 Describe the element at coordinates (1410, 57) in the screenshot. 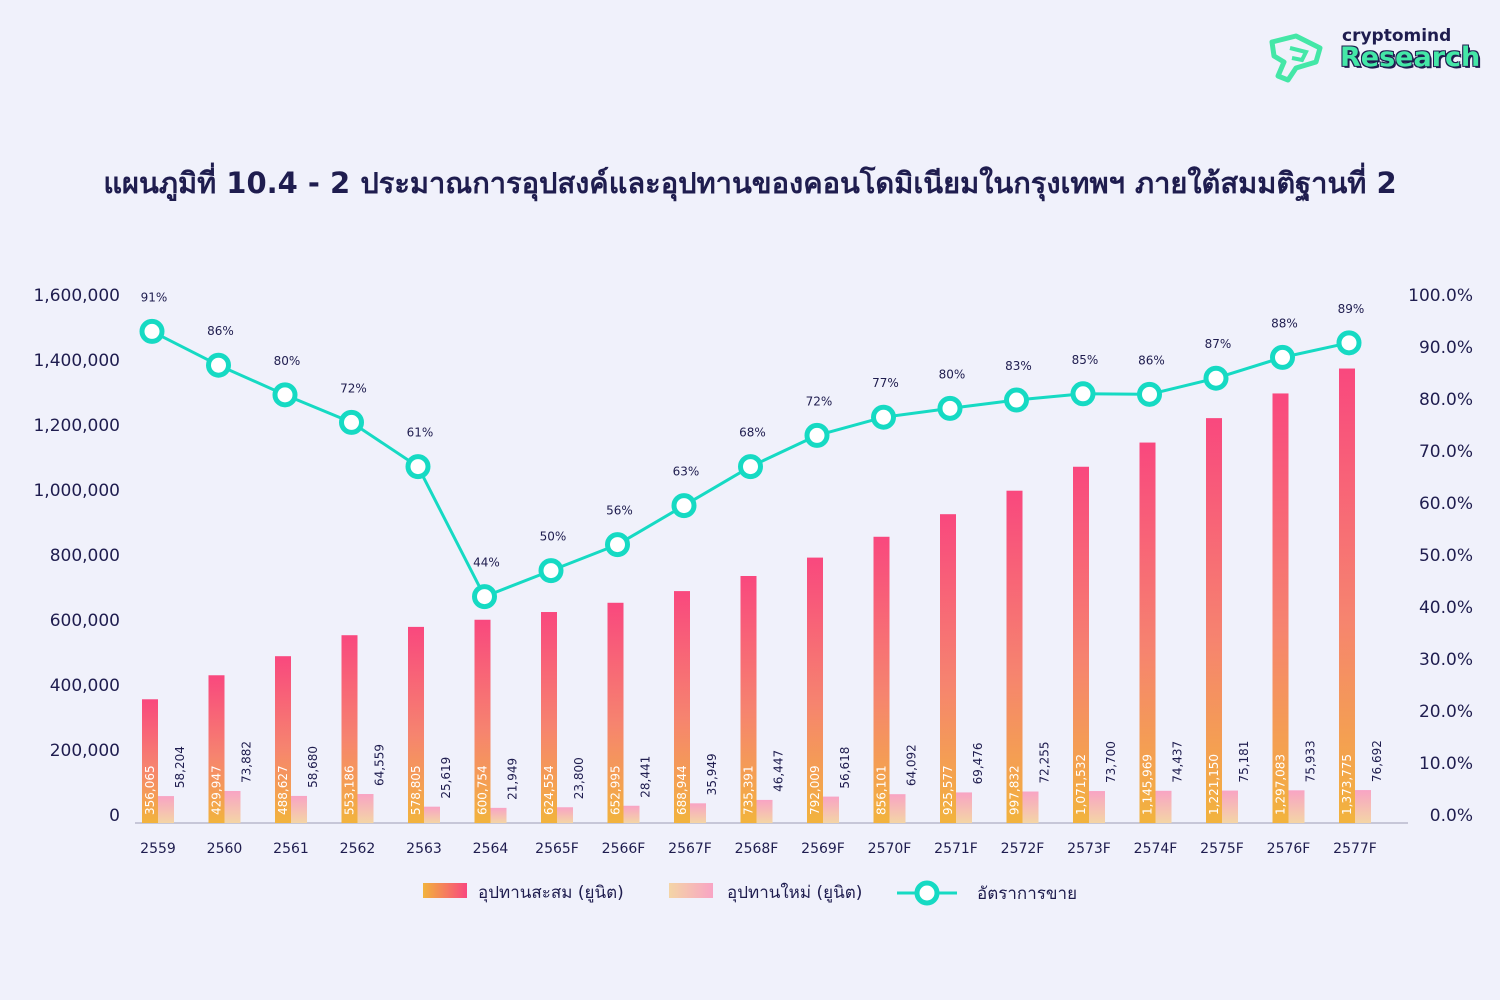

I see `brand-name-big: Research` at that location.